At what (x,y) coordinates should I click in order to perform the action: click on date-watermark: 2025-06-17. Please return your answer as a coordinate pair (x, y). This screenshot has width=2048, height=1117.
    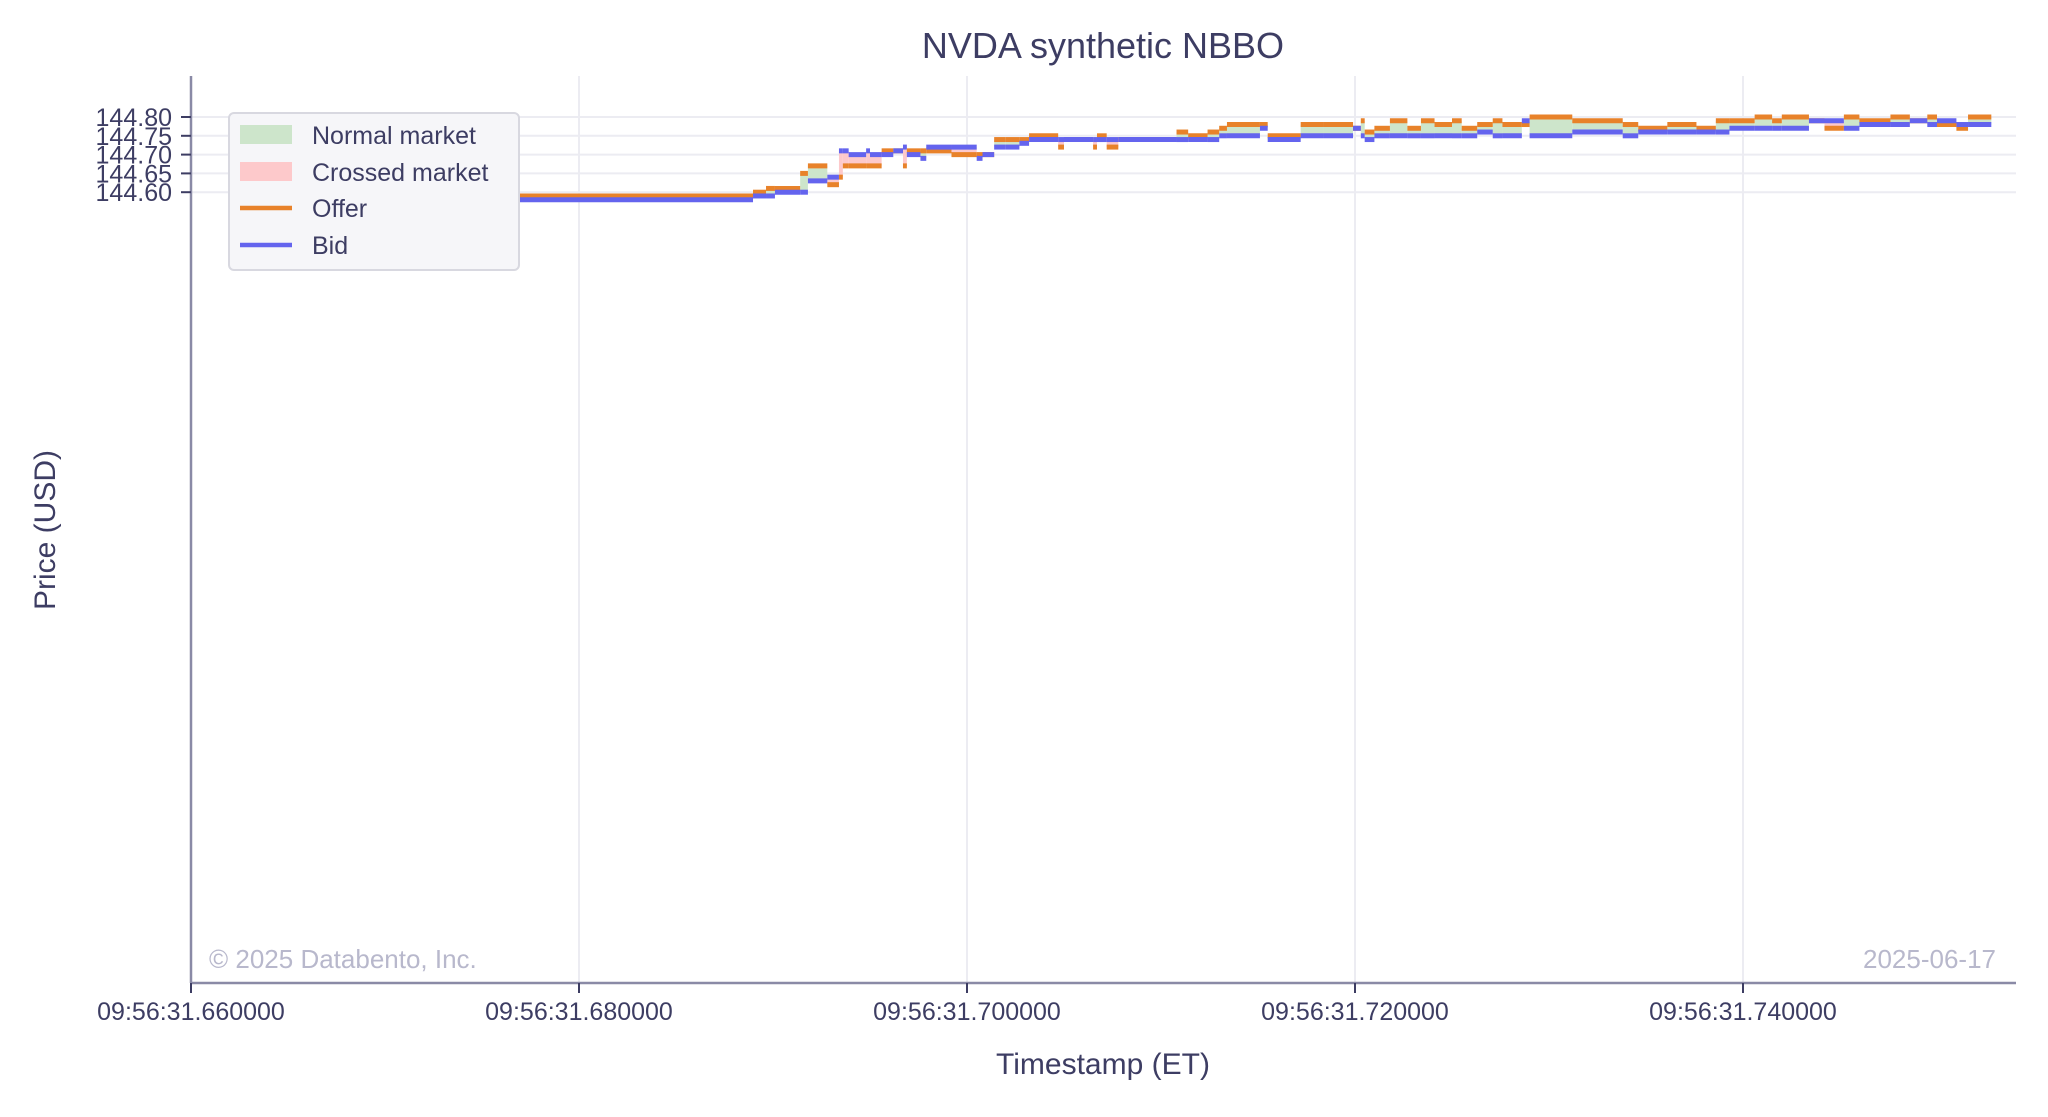
    Looking at the image, I should click on (1929, 959).